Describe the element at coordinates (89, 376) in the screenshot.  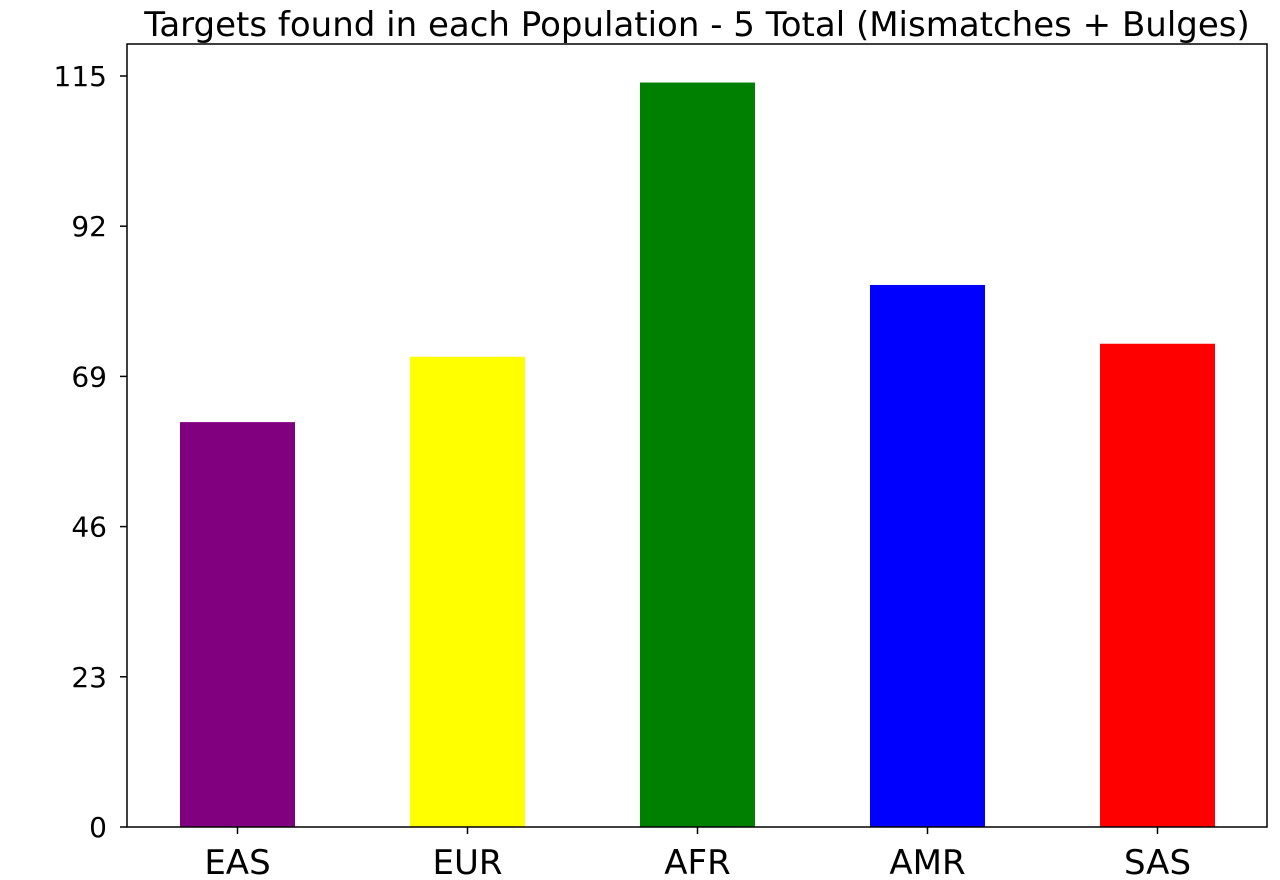
I see `y-tick-label: 69` at that location.